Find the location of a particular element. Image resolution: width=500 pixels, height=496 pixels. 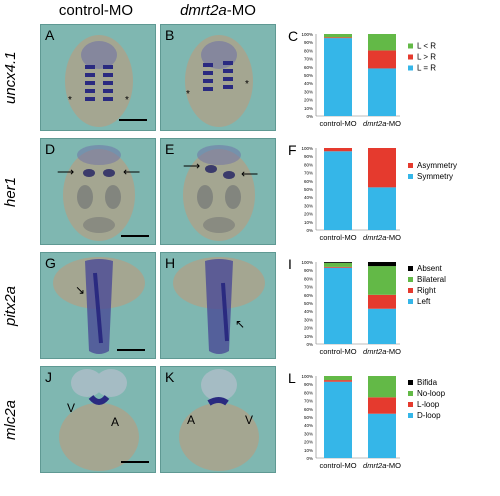

embryo-image-d is located at coordinates (99, 193).